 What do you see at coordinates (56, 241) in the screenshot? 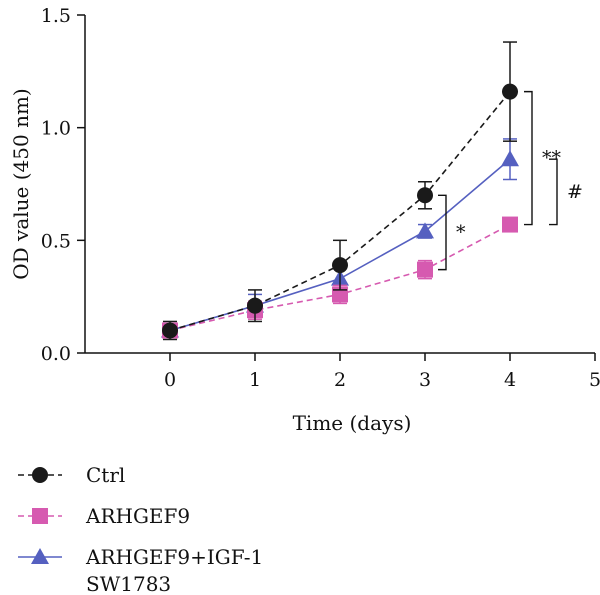
I see `y-tick-label: 0.5` at bounding box center [56, 241].